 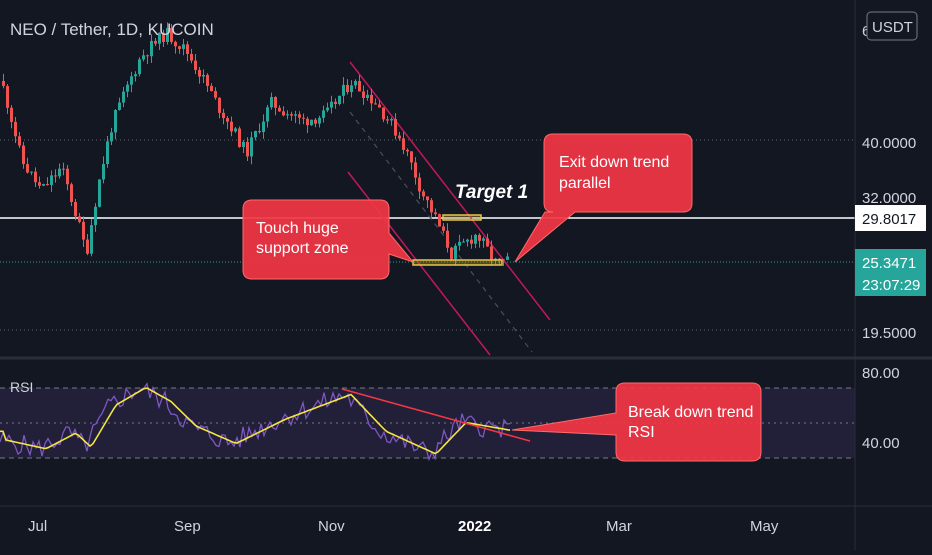 What do you see at coordinates (328, 239) in the screenshot?
I see `callout-support: Touch huge support zone` at bounding box center [328, 239].